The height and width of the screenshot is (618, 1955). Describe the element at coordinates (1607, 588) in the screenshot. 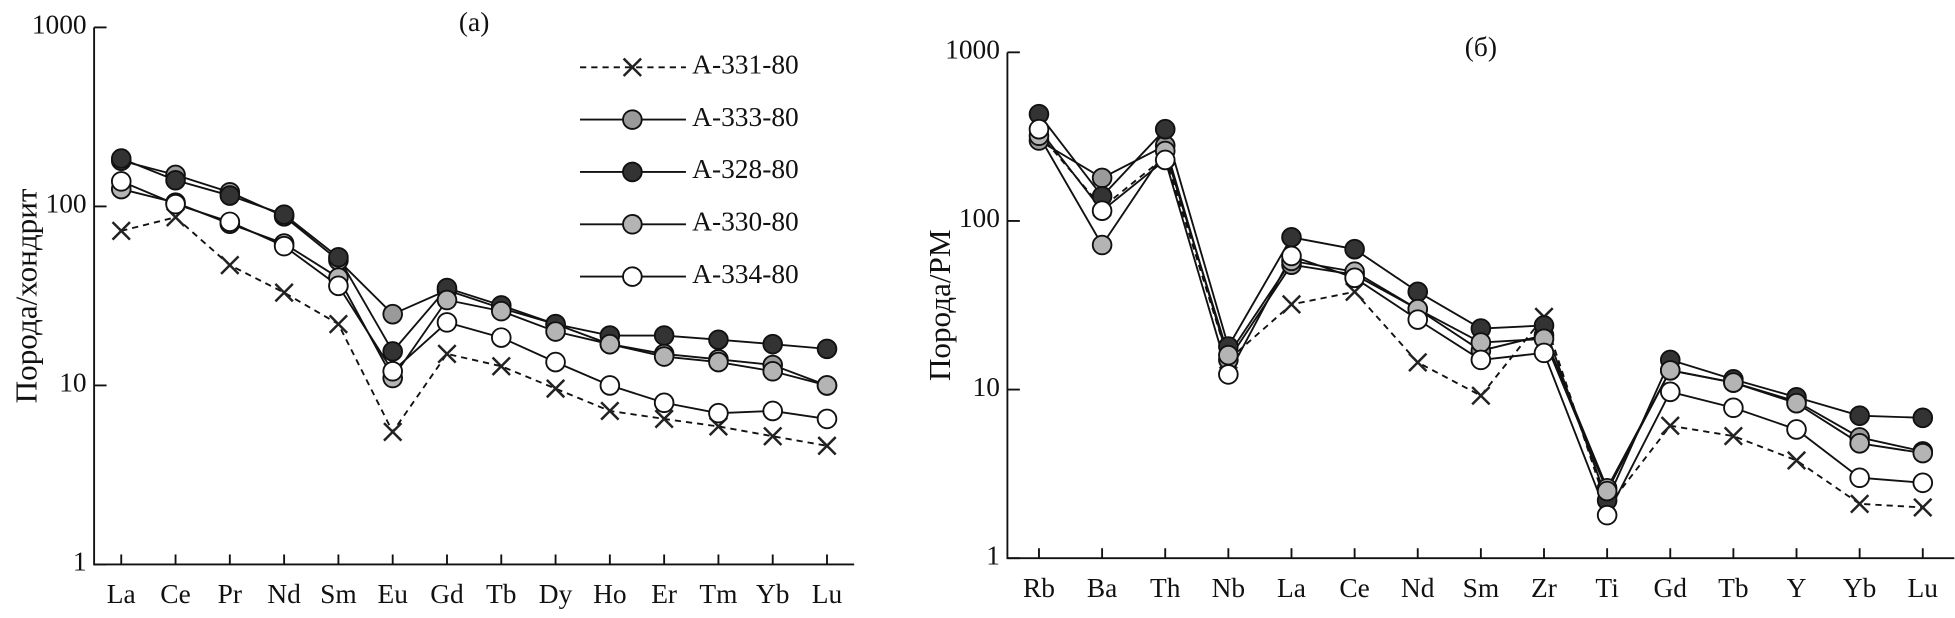

I see `x-tick-label: Ti` at that location.